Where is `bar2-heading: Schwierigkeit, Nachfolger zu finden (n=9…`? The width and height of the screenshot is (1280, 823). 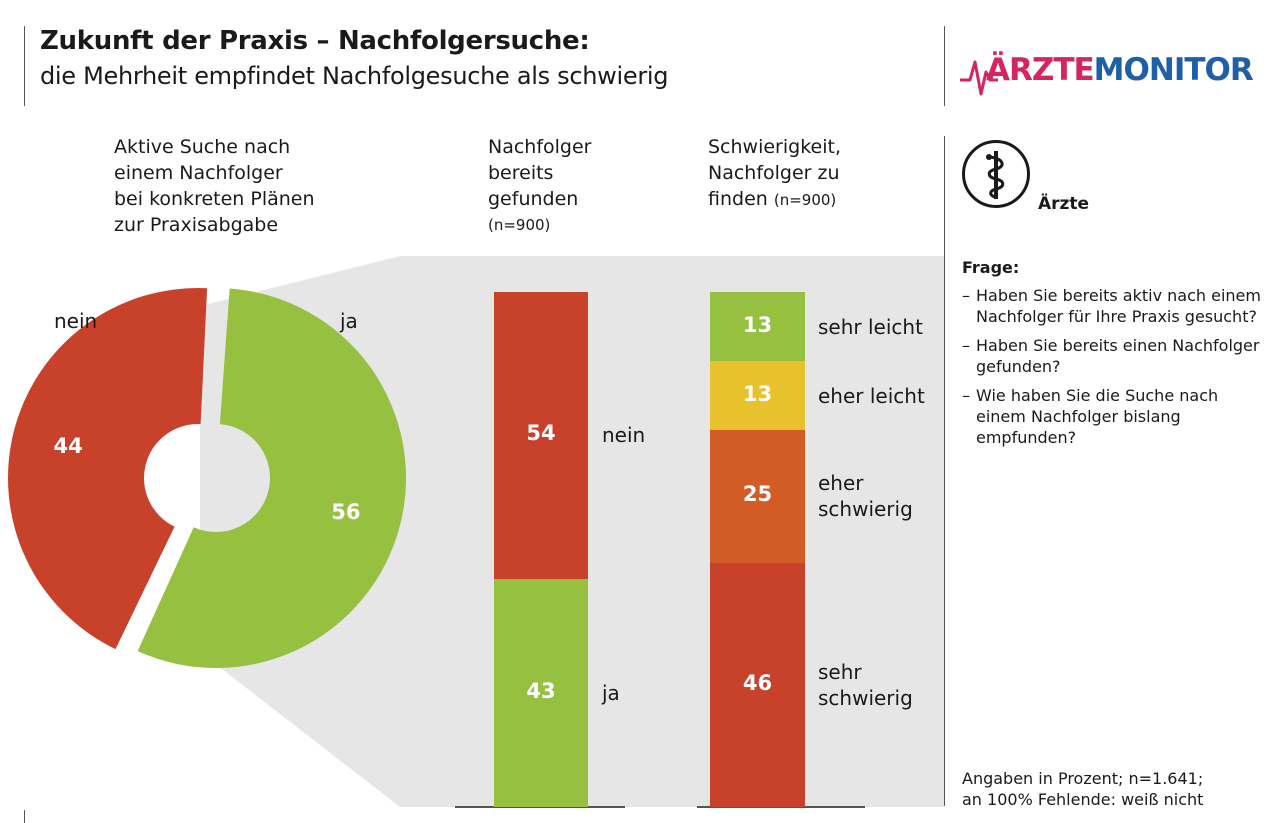
bar2-heading: Schwierigkeit, Nachfolger zu finden (n=9… is located at coordinates (774, 173).